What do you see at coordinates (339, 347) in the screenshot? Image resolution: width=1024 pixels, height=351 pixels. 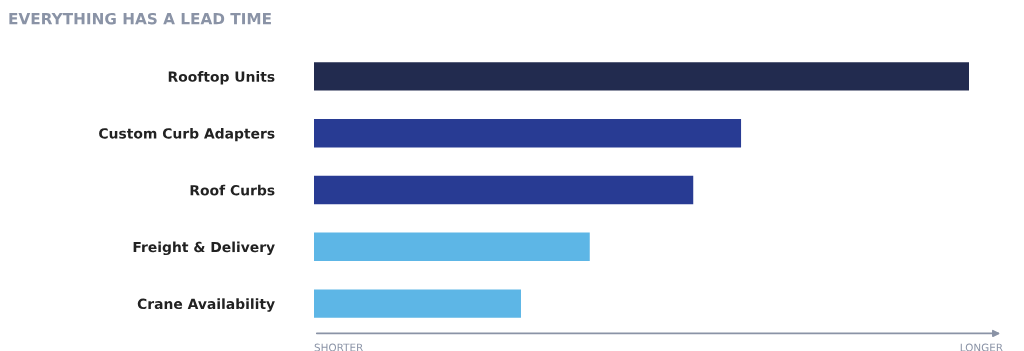 I see `text: SHORTER` at bounding box center [339, 347].